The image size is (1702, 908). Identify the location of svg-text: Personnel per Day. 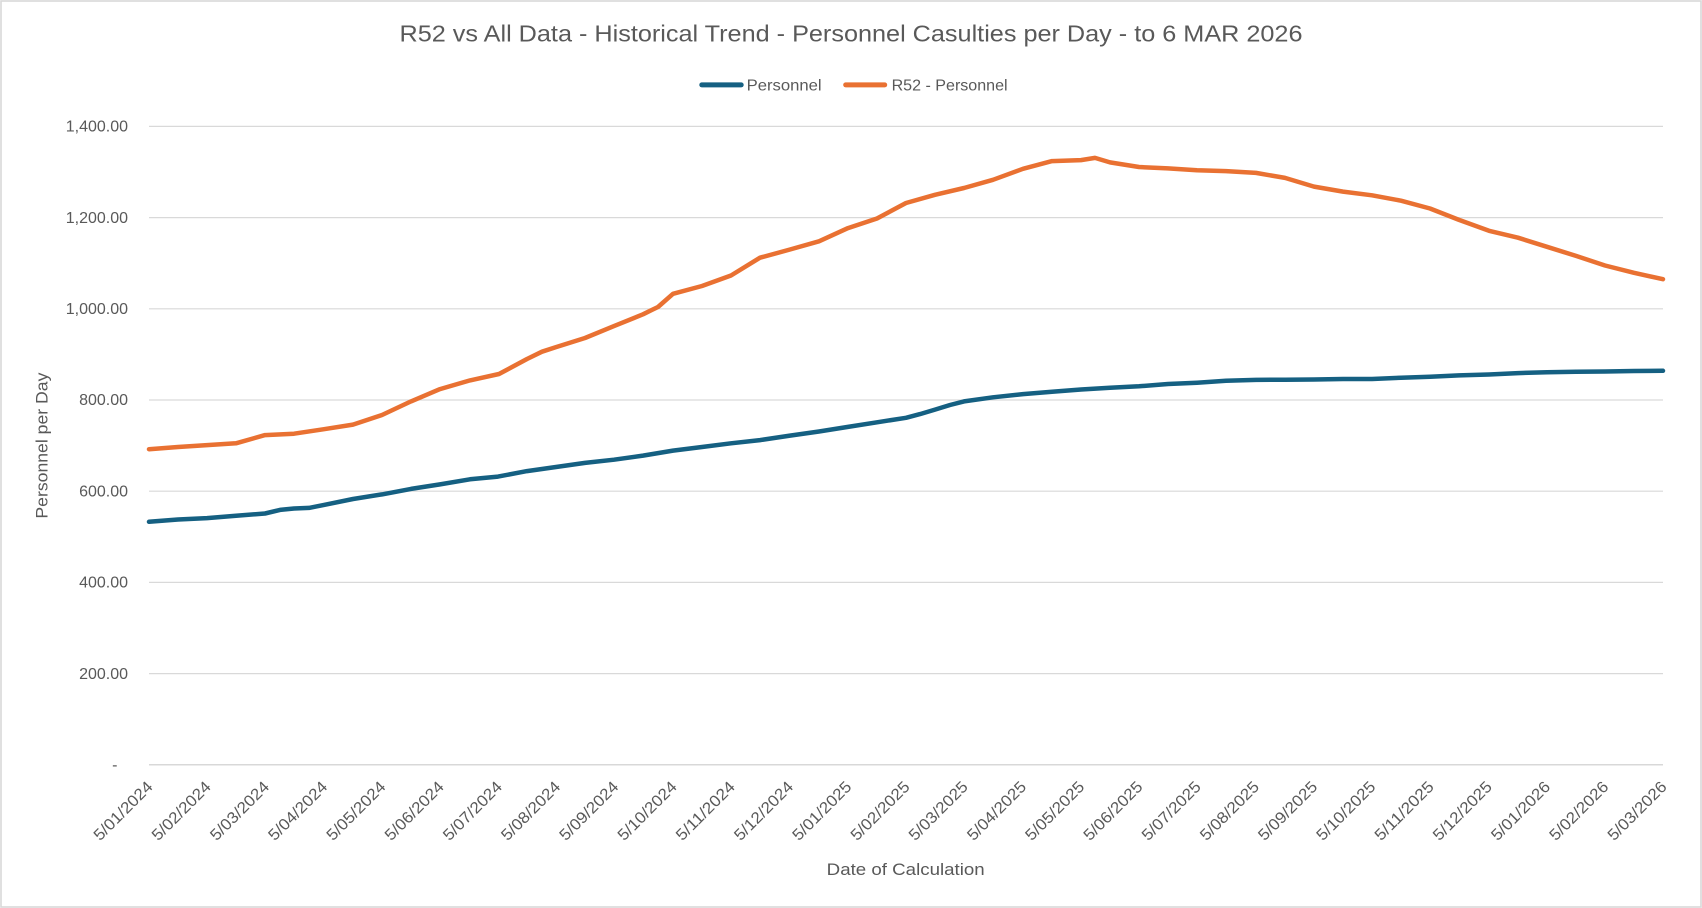
(43, 445).